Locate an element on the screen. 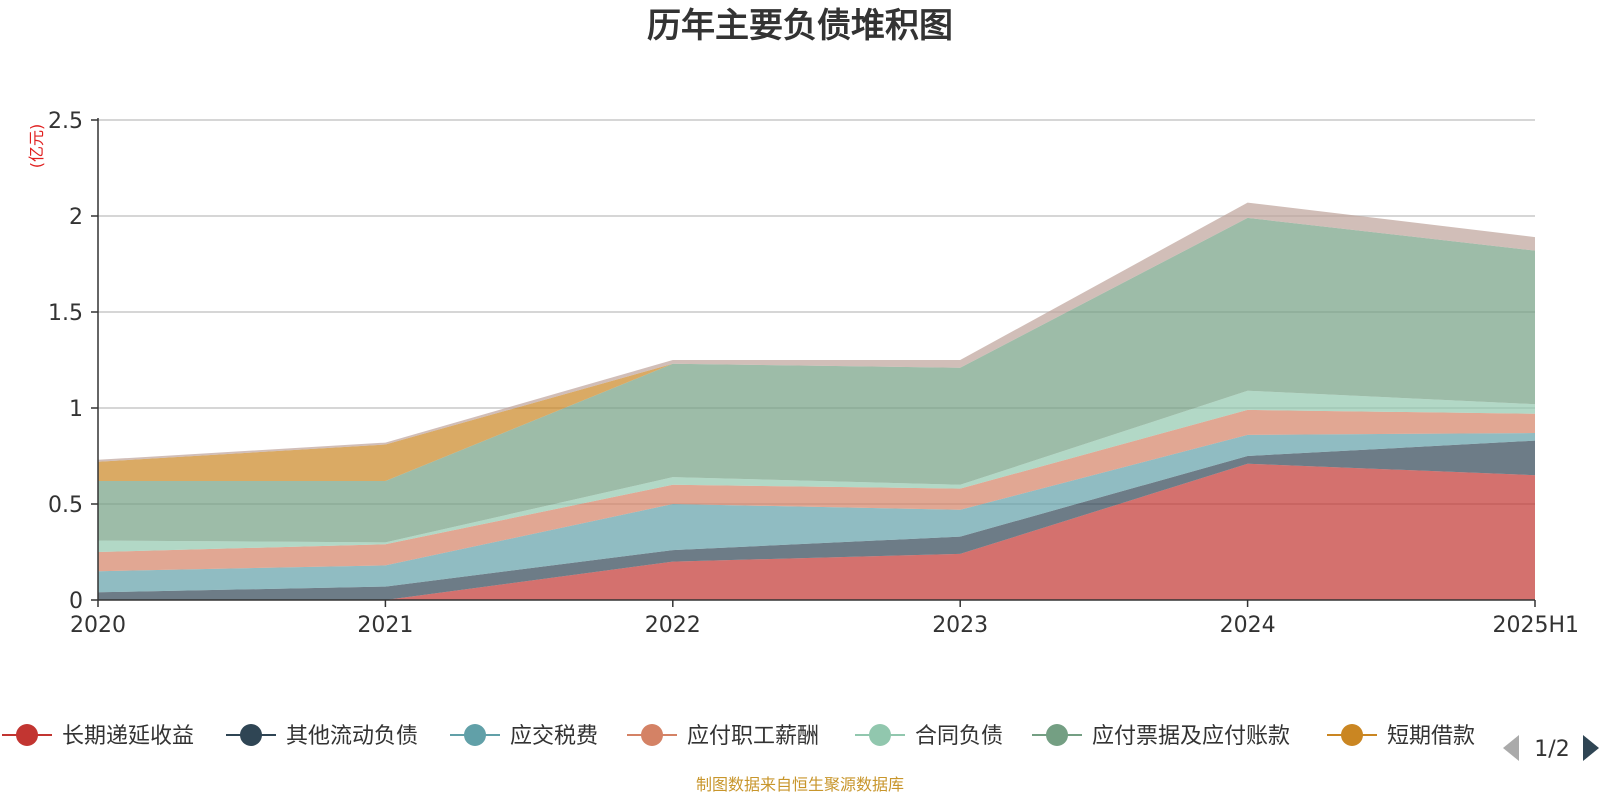 This screenshot has height=800, width=1600. x-tick-label: 2022 is located at coordinates (673, 625).